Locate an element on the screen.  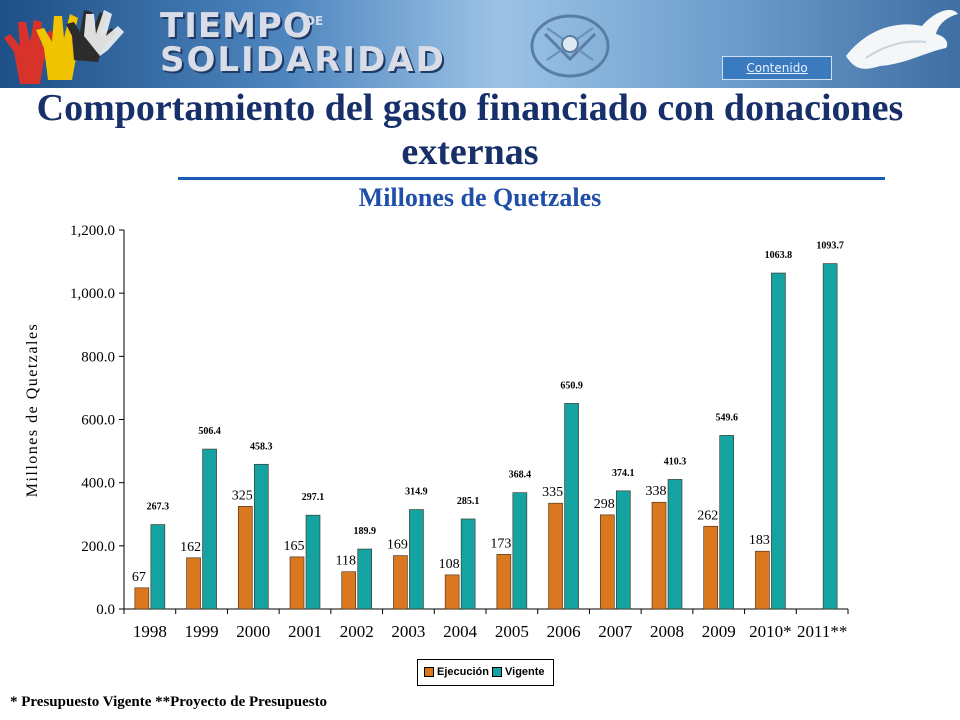
legend-item-vigente: Vigente is located at coordinates (518, 672).